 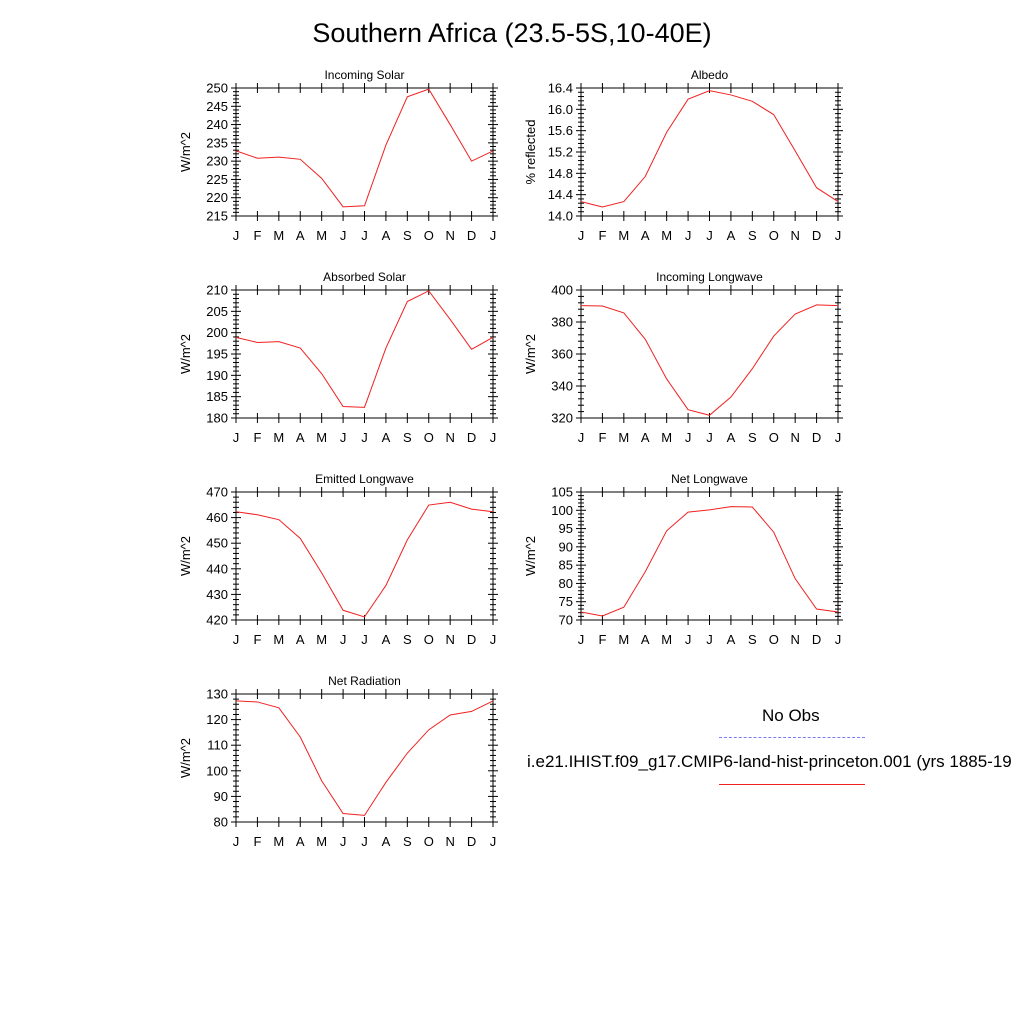 What do you see at coordinates (217, 197) in the screenshot?
I see `y-tick-label: 220` at bounding box center [217, 197].